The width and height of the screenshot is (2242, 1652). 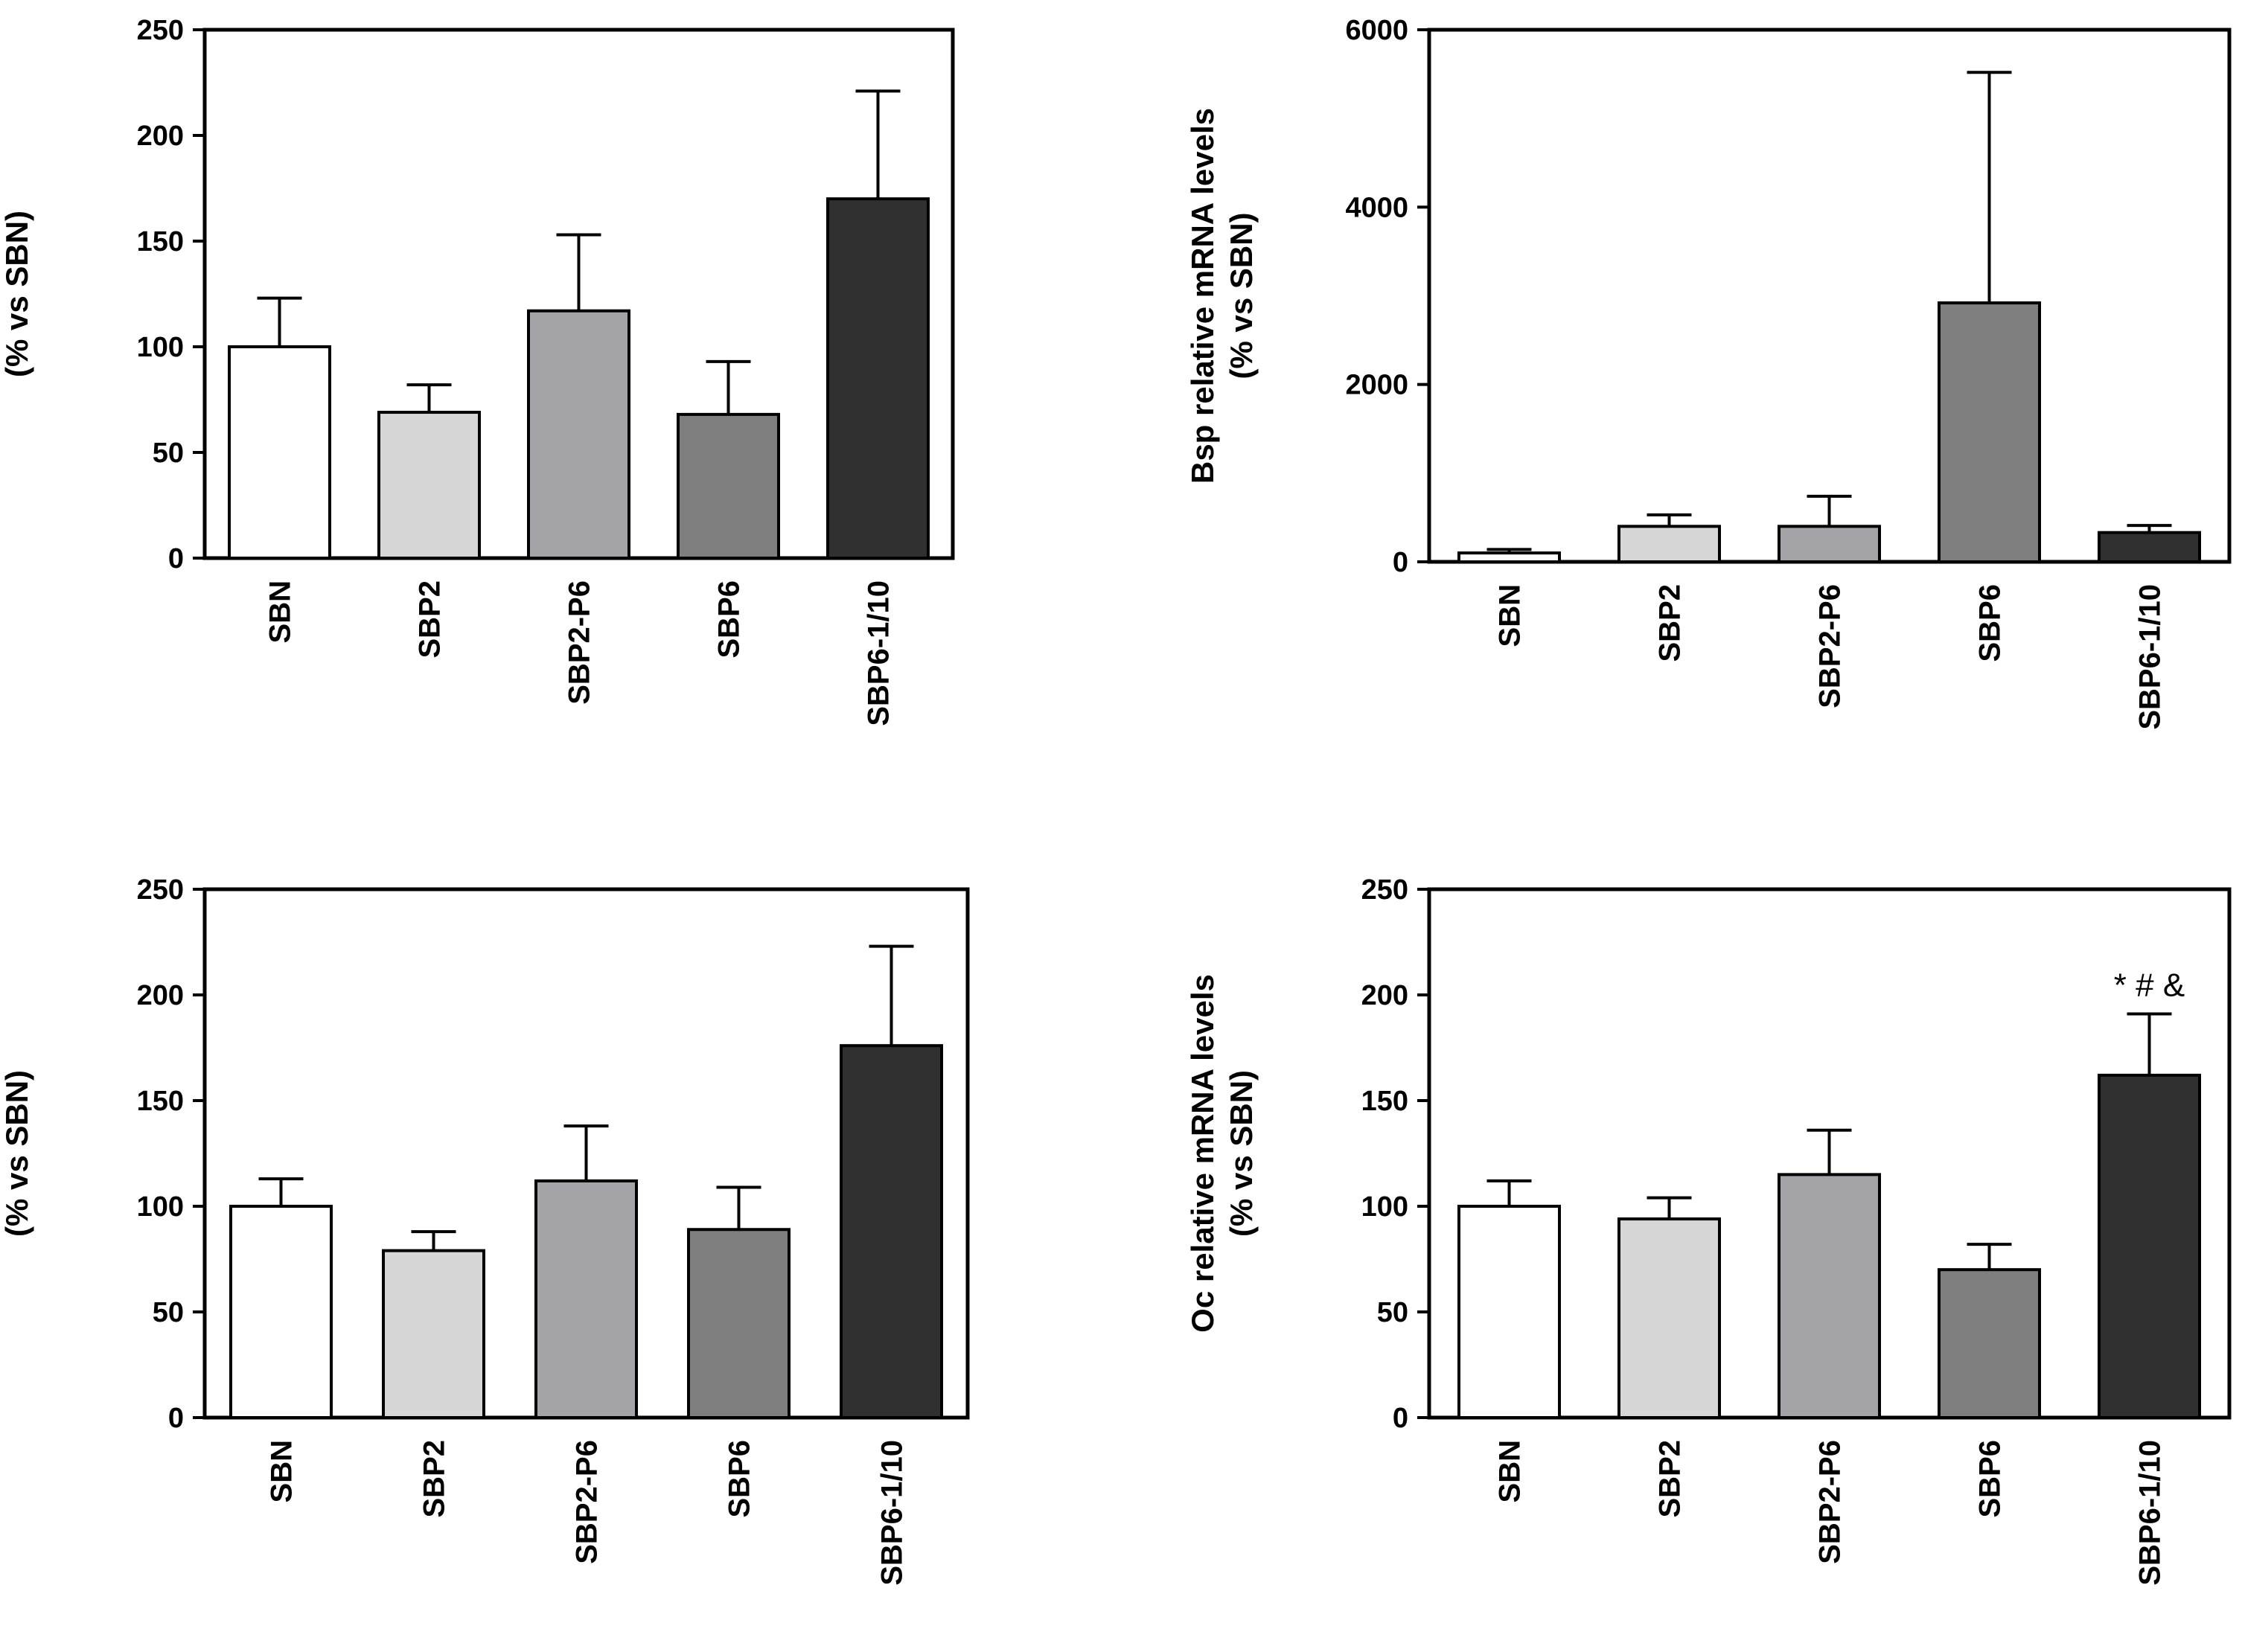 What do you see at coordinates (1376, 207) in the screenshot?
I see `y-tick-label: 4000` at bounding box center [1376, 207].